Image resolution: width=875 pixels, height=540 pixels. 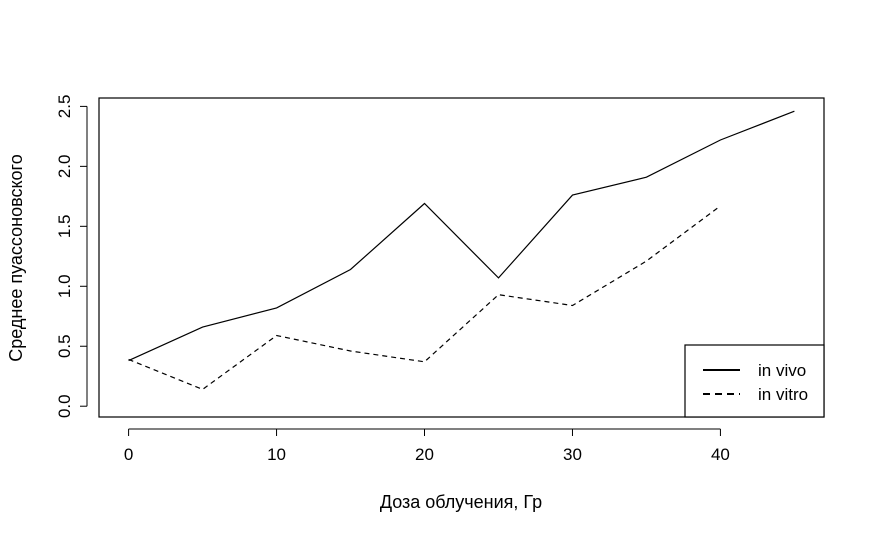 I want to click on legend-label-in-vivo: in vivo, so click(x=782, y=370).